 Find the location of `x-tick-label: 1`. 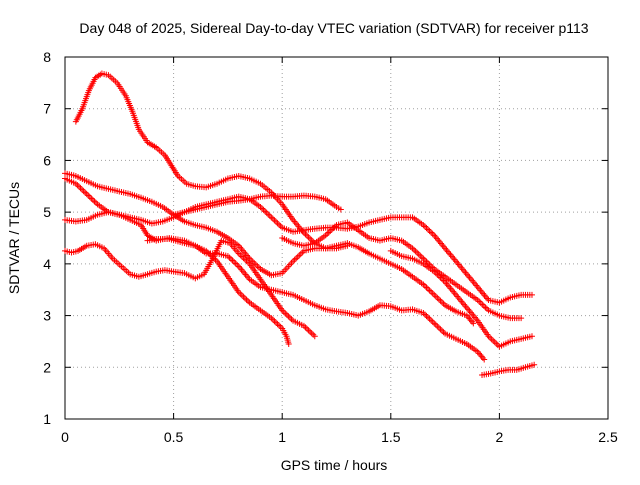

x-tick-label: 1 is located at coordinates (282, 437).